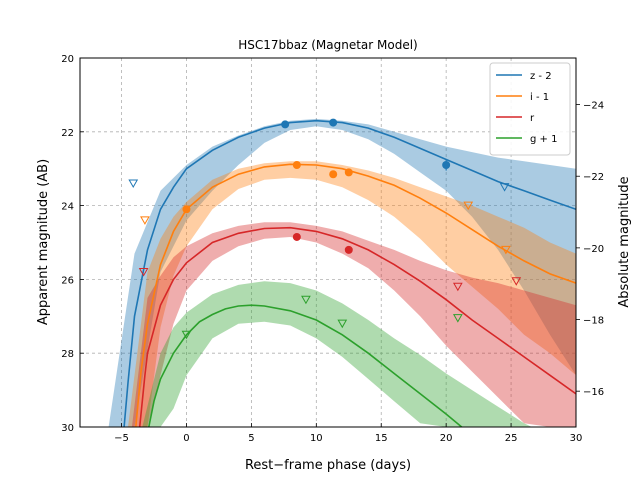  I want to click on y-tick-label: 24, so click(67, 207).